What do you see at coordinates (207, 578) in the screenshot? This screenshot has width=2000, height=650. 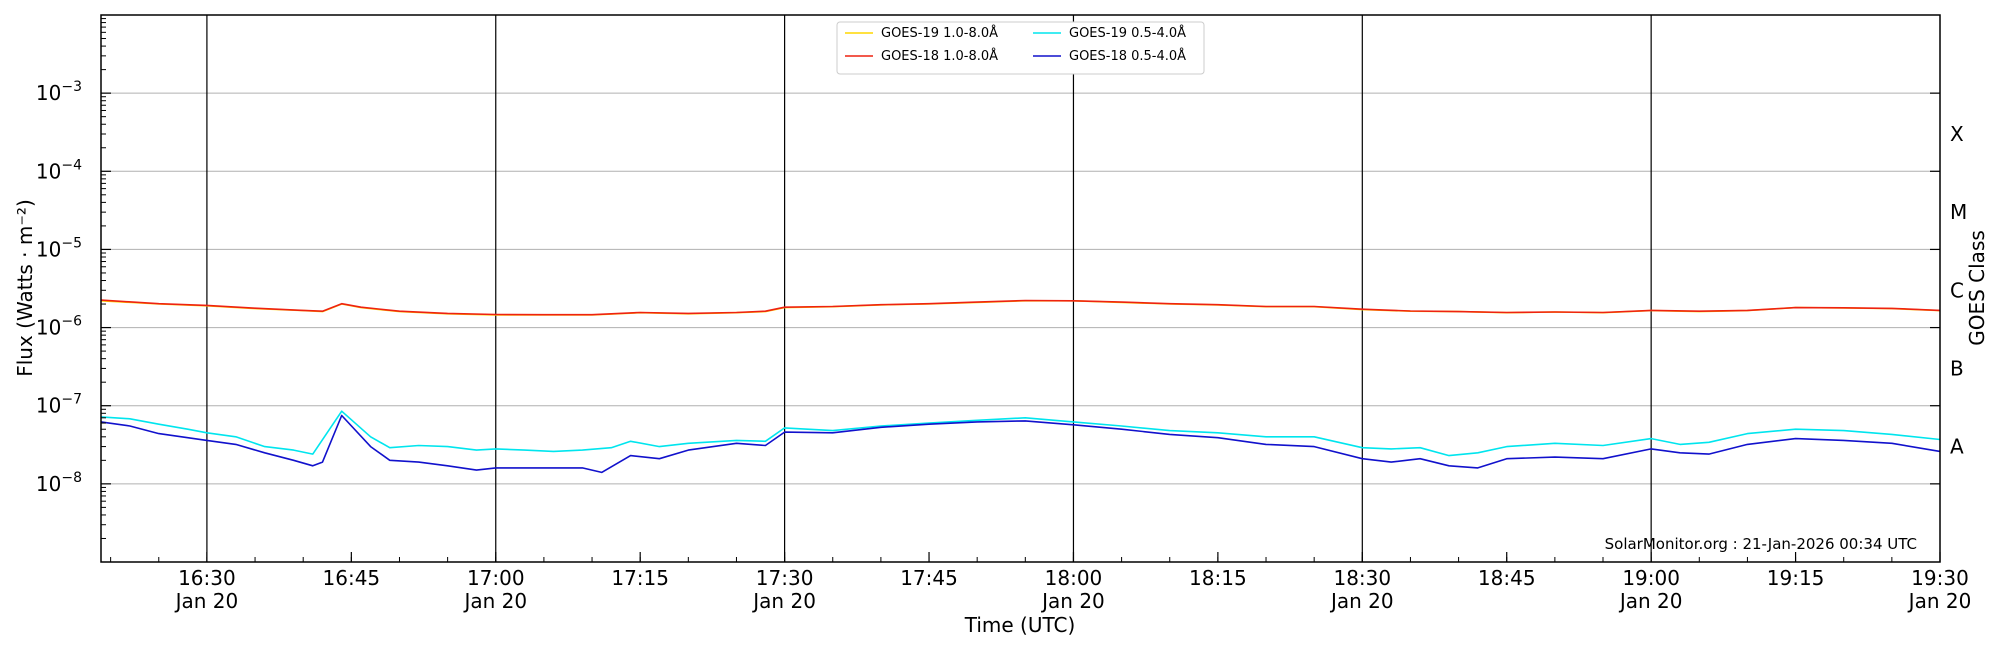 I see `x-tick-label: 16:30` at bounding box center [207, 578].